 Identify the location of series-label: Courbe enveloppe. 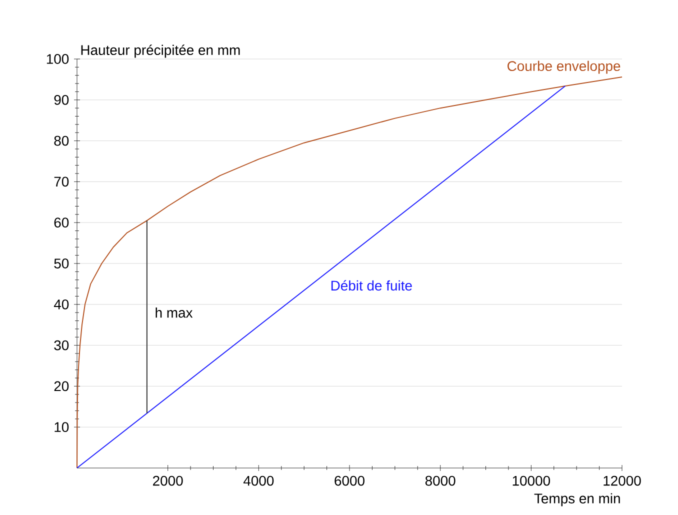
(564, 67).